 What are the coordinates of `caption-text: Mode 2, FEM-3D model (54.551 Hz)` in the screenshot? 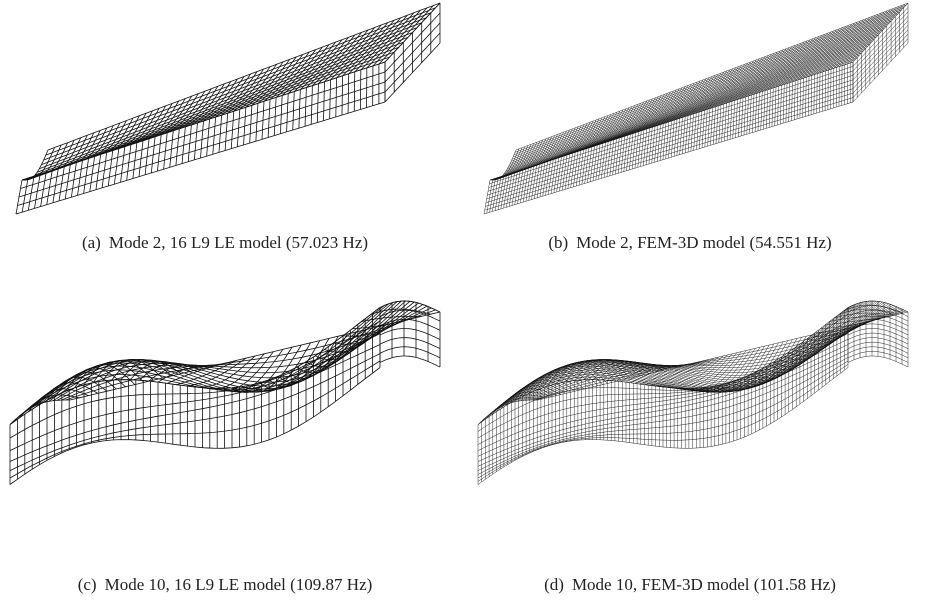 It's located at (703, 242).